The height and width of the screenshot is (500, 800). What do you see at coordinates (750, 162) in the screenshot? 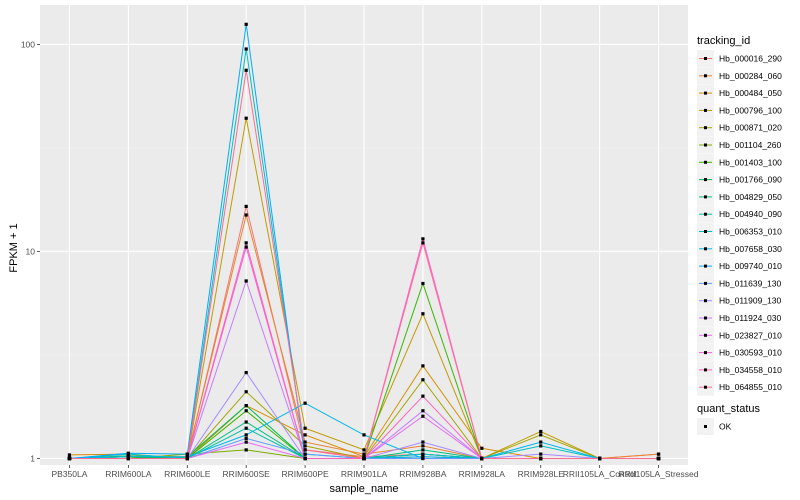
I see `legend-label: Hb_001403_100` at bounding box center [750, 162].